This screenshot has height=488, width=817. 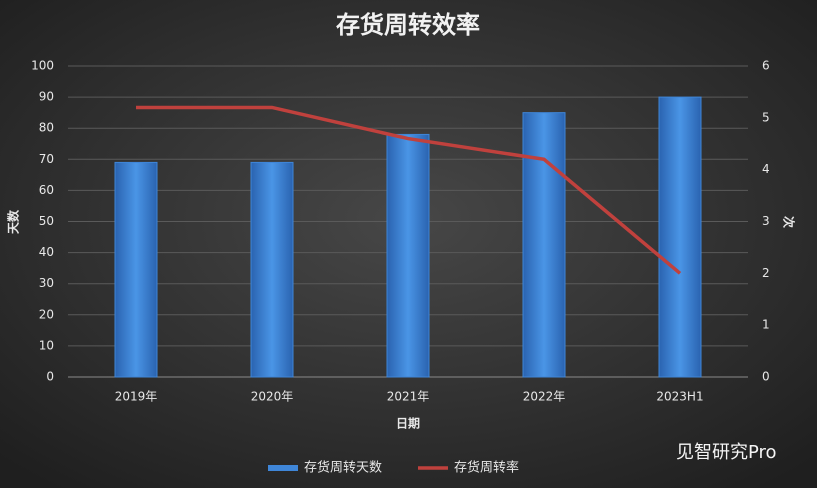 I want to click on x-tick-label: 2023H1, so click(x=679, y=397).